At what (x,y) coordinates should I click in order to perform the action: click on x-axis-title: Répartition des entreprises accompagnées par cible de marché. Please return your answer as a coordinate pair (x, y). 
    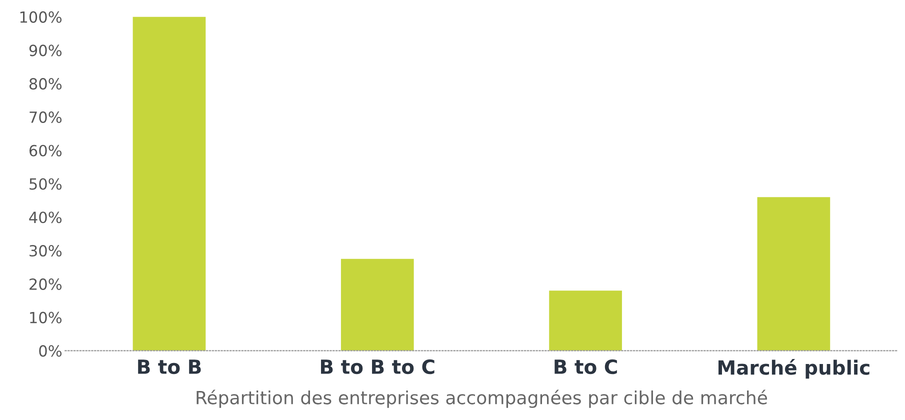
    Looking at the image, I should click on (481, 399).